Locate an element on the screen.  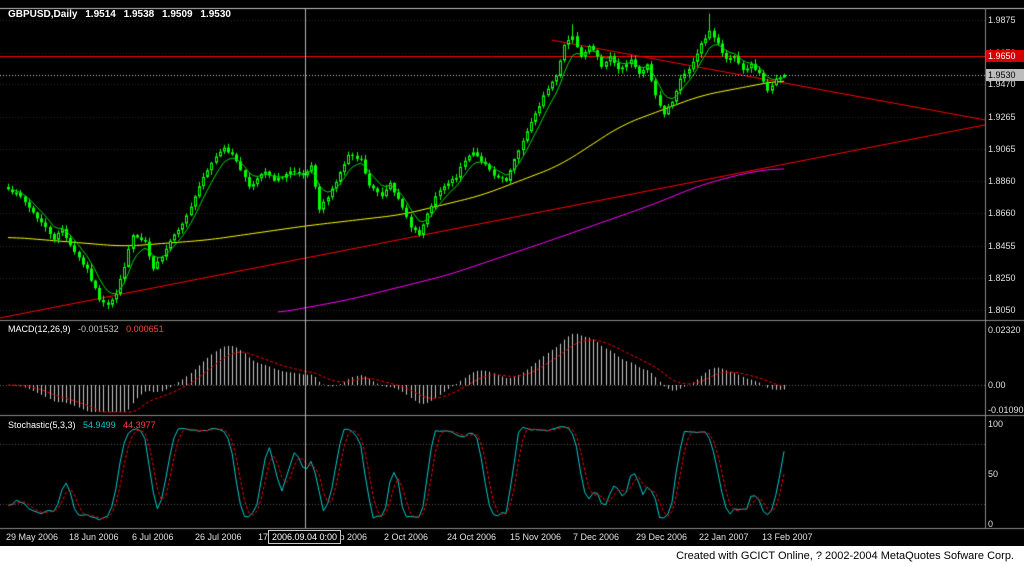
macd-name: MACD(12,26,9) is located at coordinates (39, 329).